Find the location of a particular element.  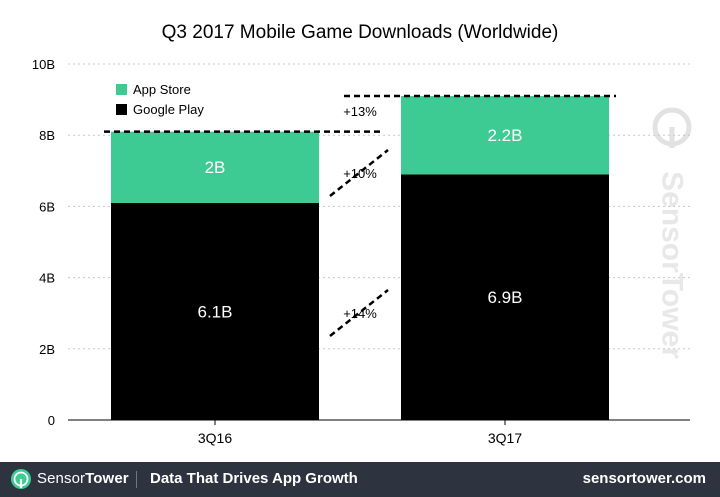

x-tick-label: 3Q16 is located at coordinates (215, 438).